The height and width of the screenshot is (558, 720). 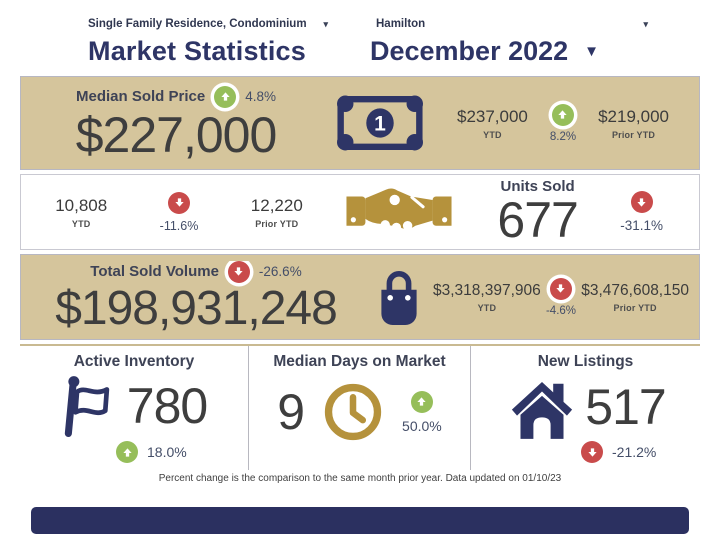 I want to click on money-denomination: 1, so click(x=380, y=123).